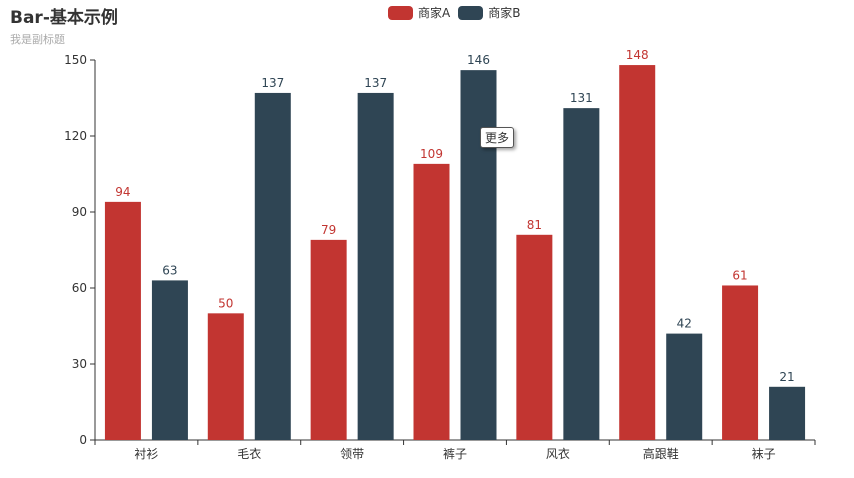  I want to click on legend-item-series-a: 商家A, so click(419, 12).